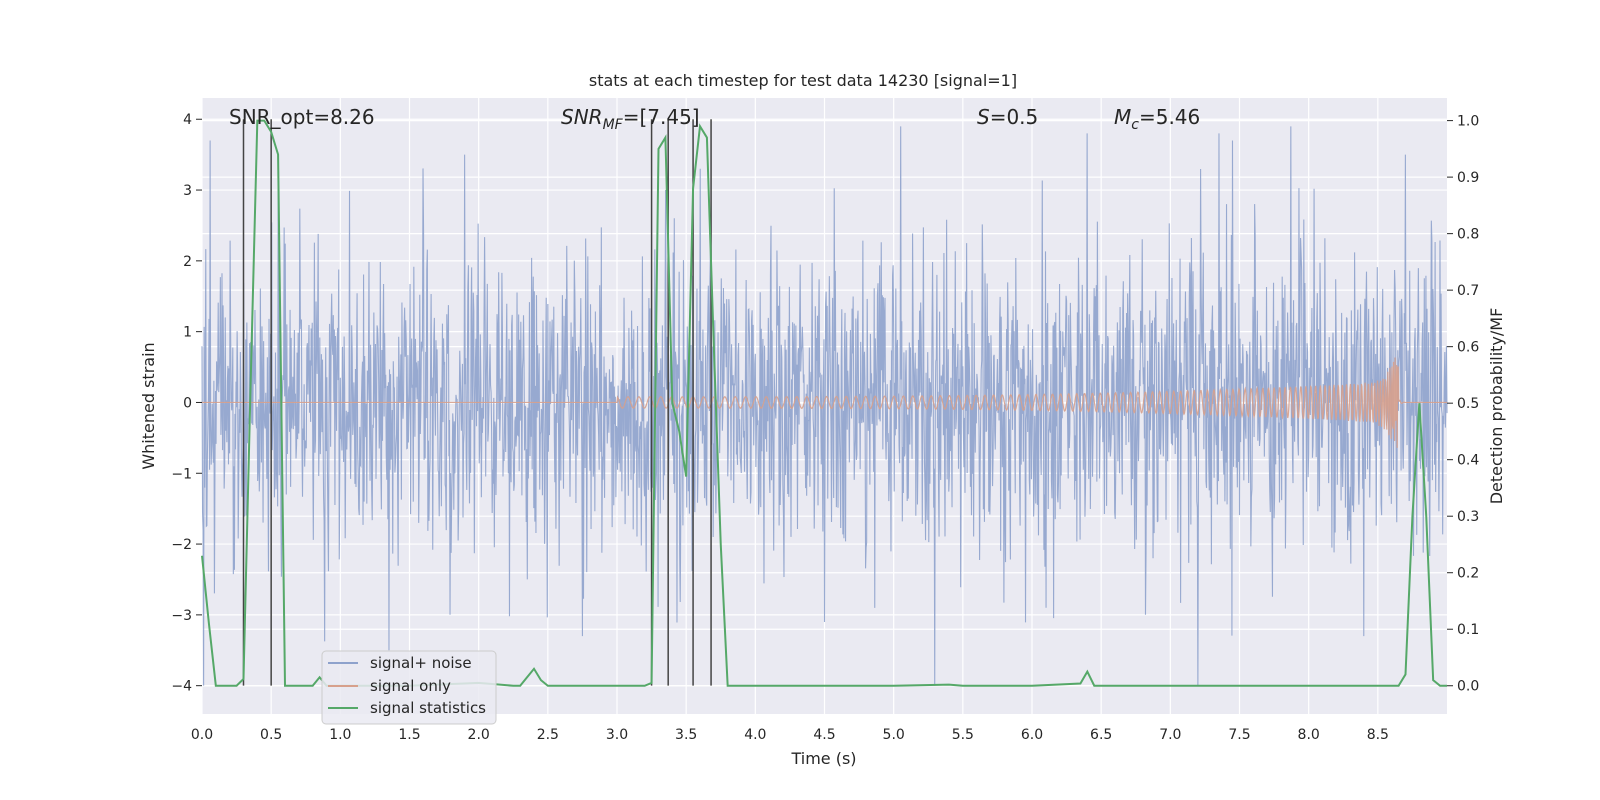 Image resolution: width=1600 pixels, height=800 pixels. What do you see at coordinates (181, 687) in the screenshot?
I see `y-tick-label: −4` at bounding box center [181, 687].